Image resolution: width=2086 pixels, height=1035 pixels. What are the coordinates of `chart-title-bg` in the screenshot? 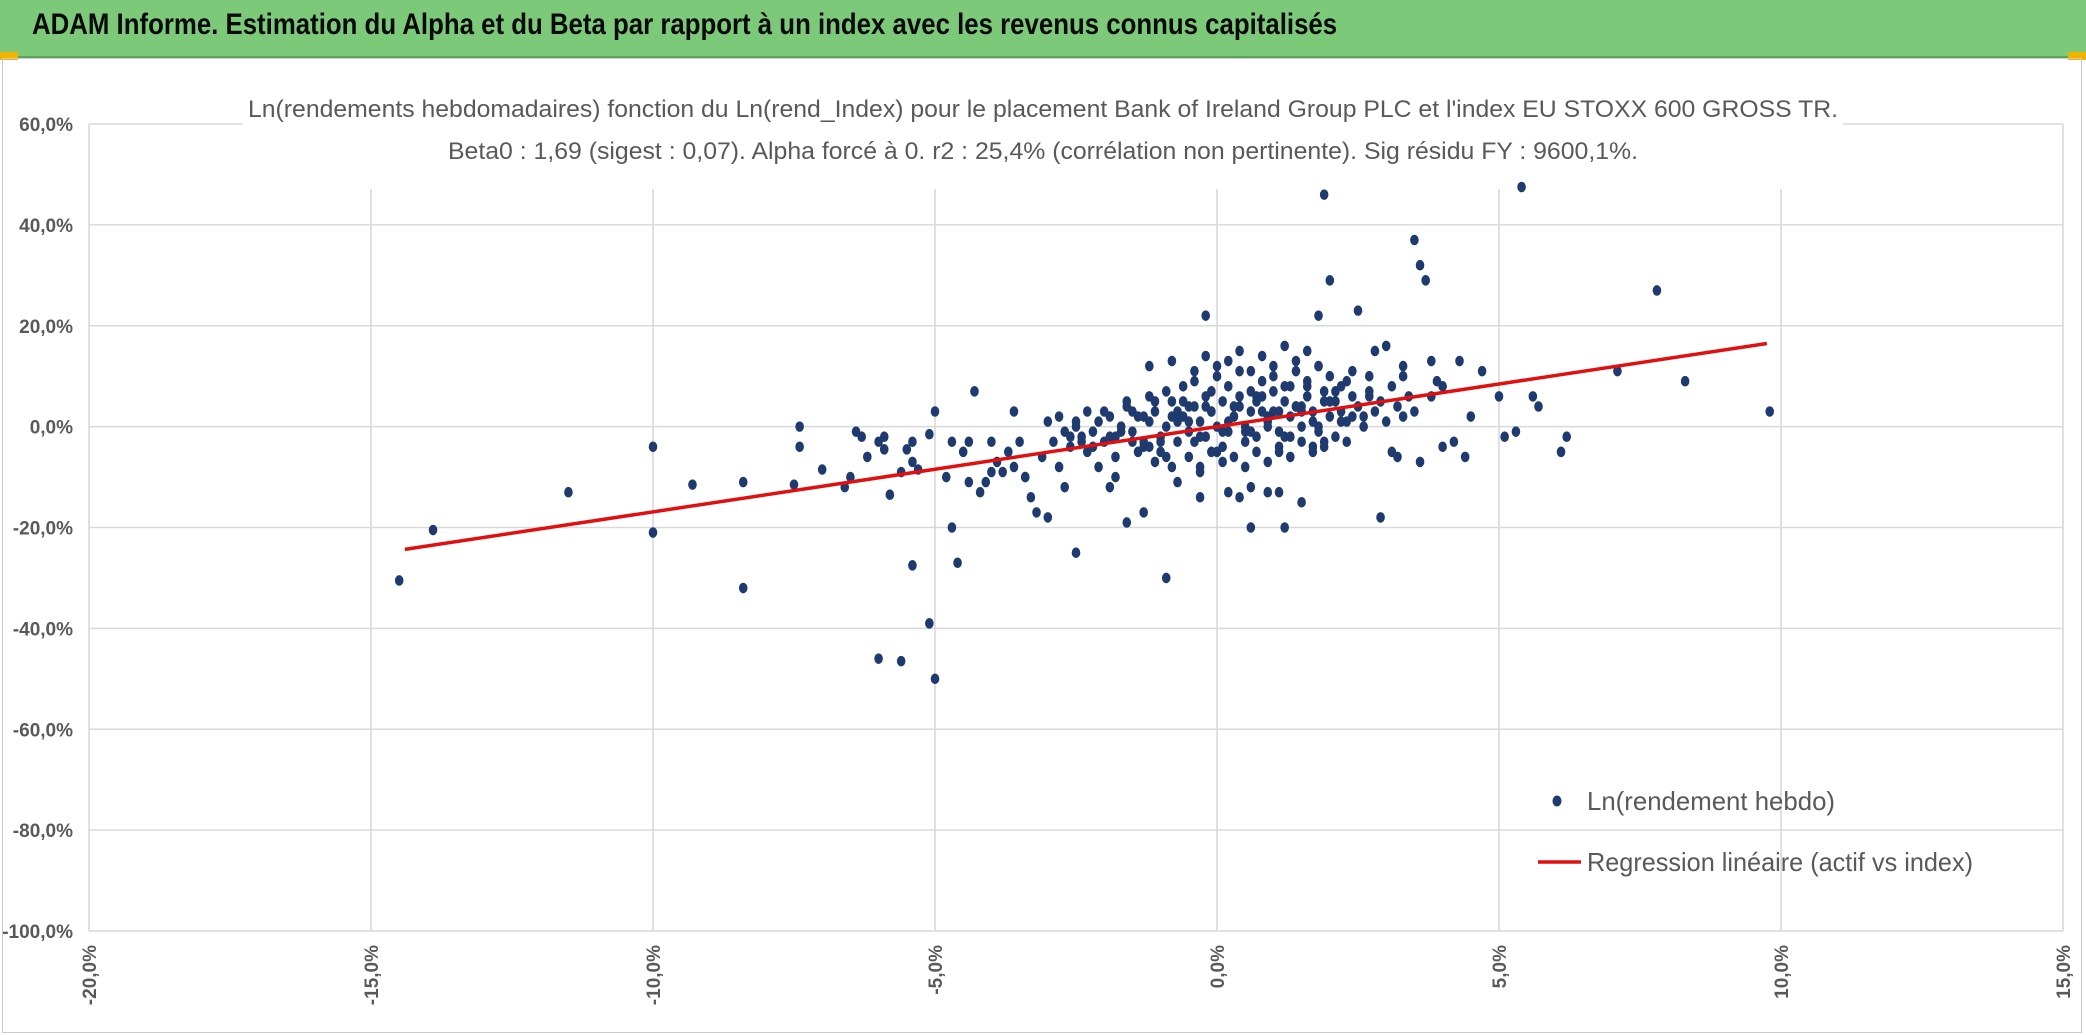 It's located at (1043, 138).